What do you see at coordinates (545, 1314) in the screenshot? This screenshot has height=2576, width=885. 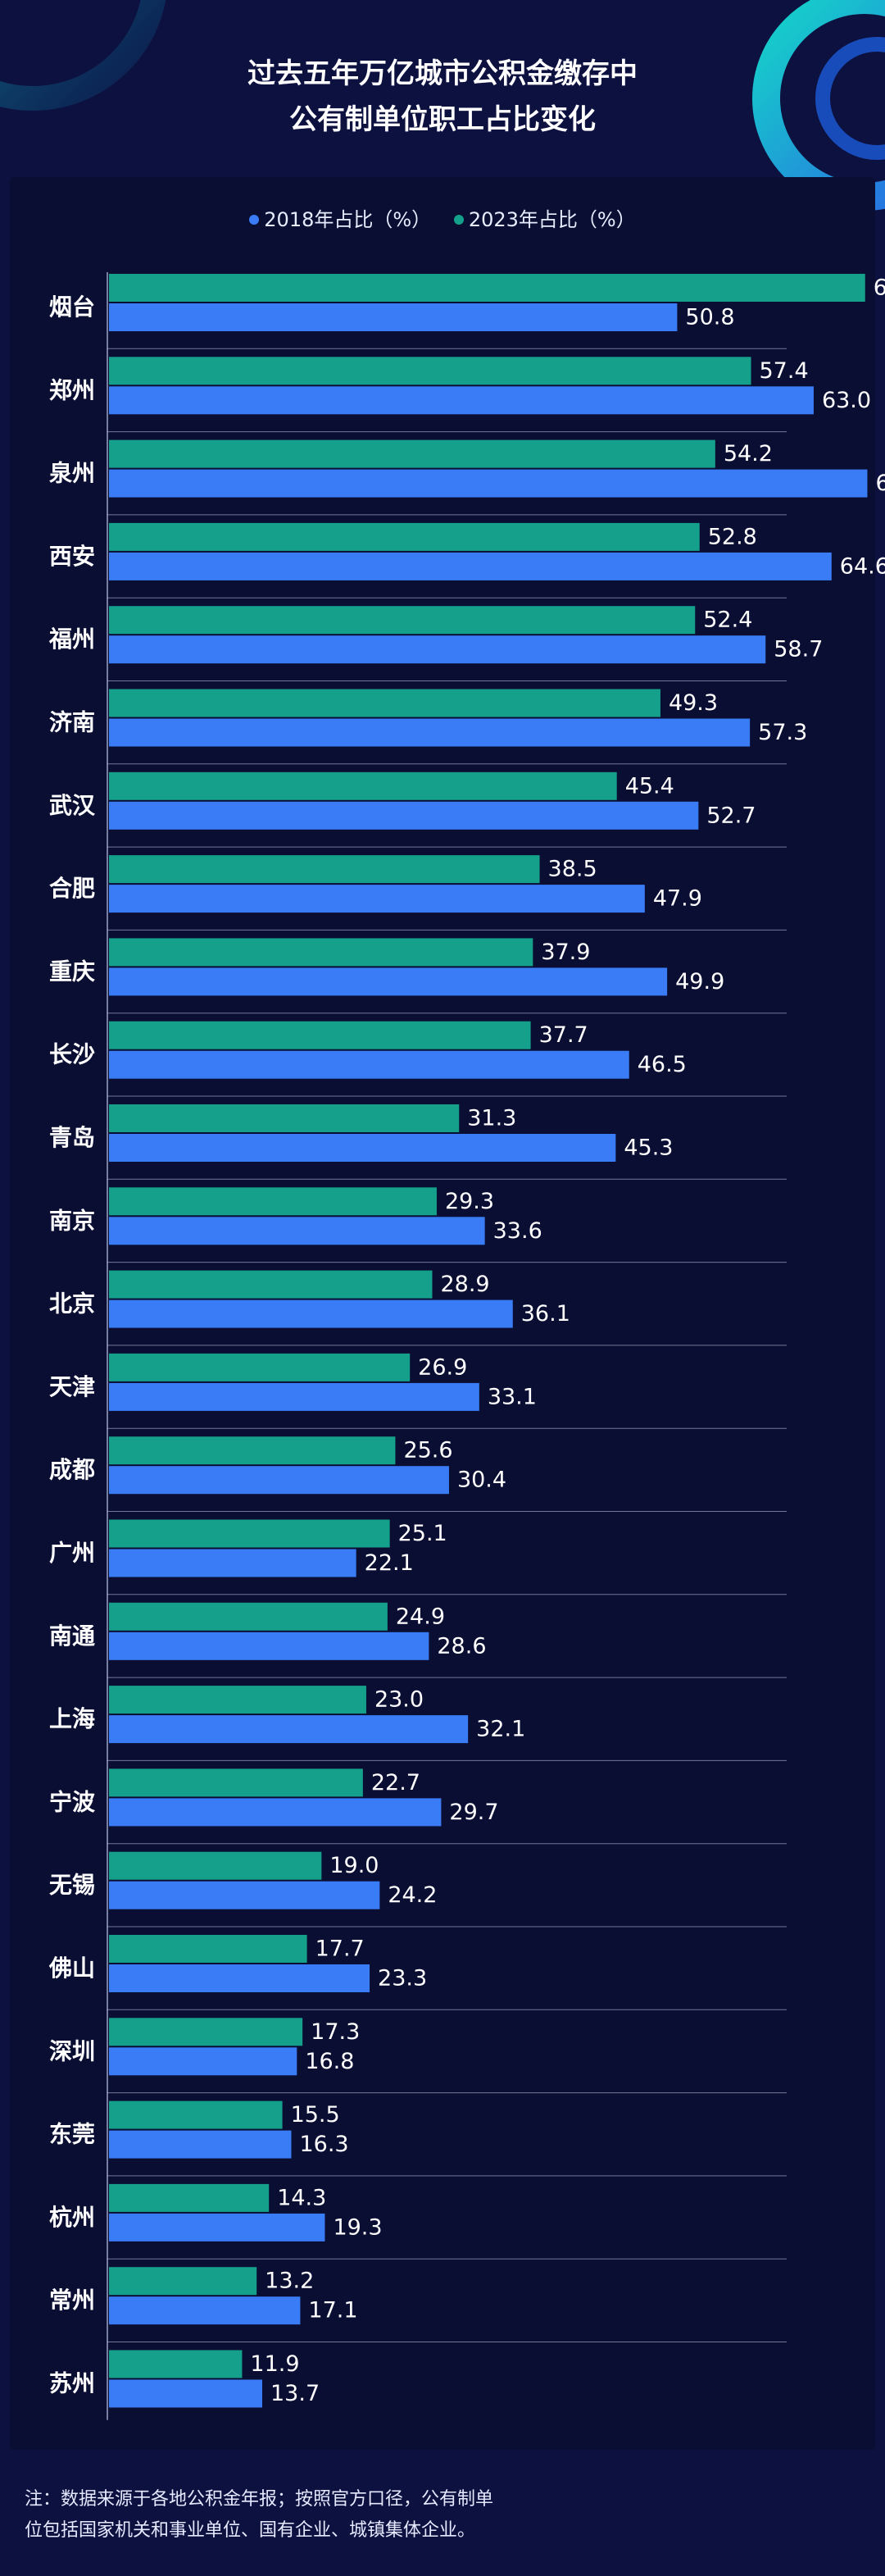 I see `value-label-2018: 36.1` at bounding box center [545, 1314].